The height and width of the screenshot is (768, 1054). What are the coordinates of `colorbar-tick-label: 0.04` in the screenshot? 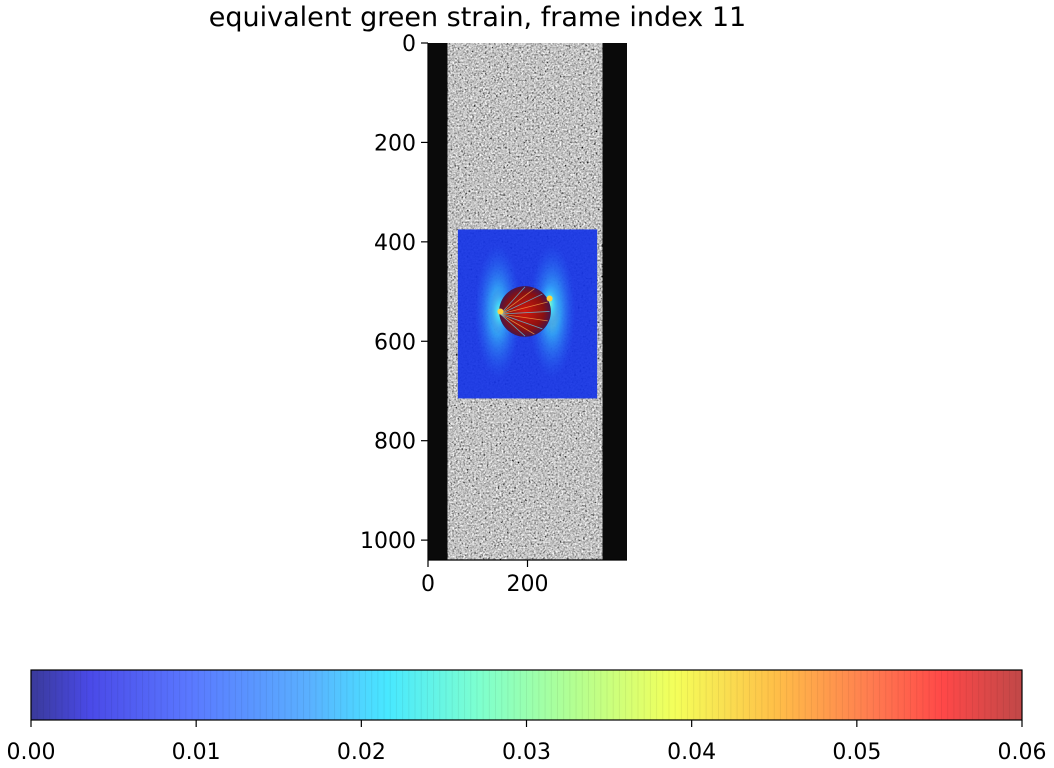 It's located at (691, 752).